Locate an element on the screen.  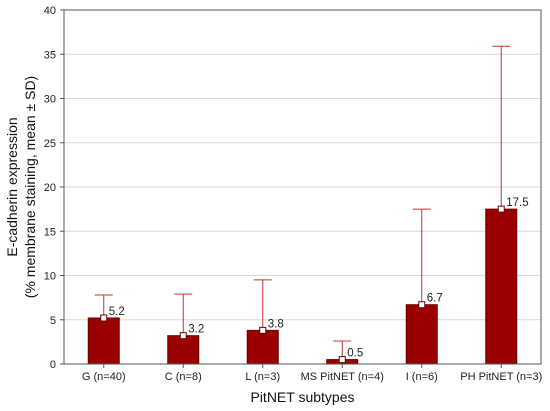
data-label-5: 17.5 is located at coordinates (517, 203).